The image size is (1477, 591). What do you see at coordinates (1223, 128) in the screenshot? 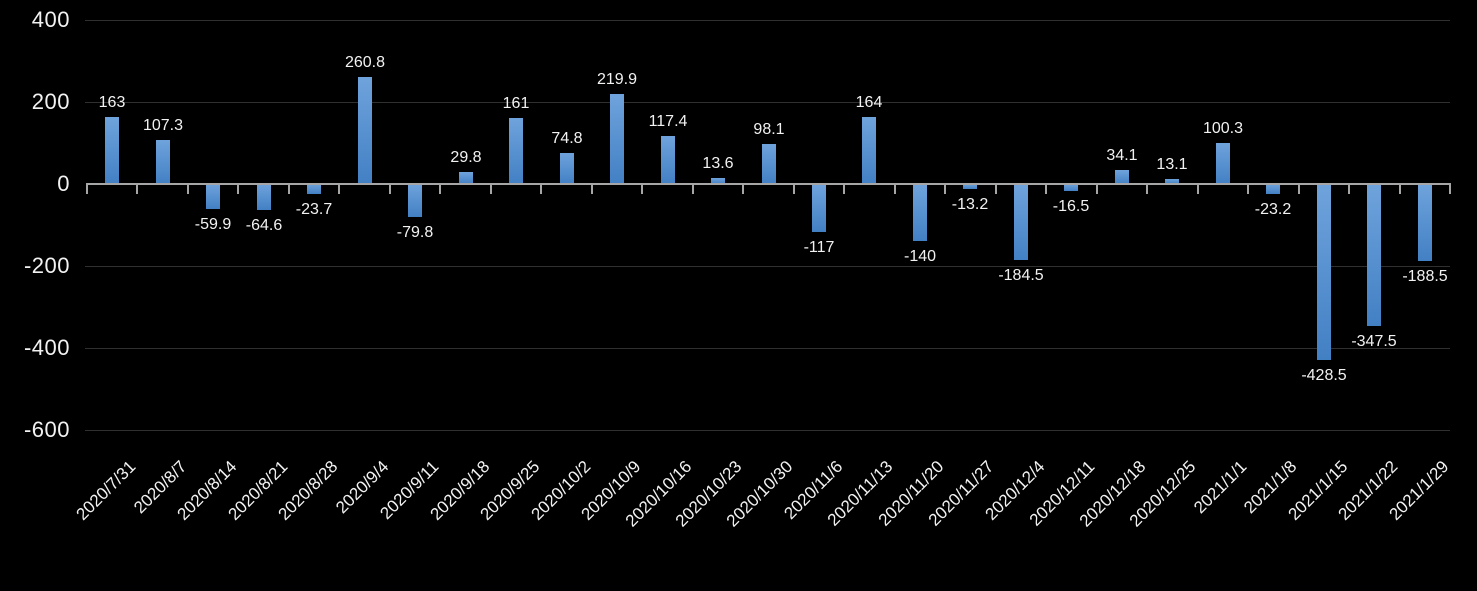
I see `data-label-2021/1/1: 100.3` at bounding box center [1223, 128].